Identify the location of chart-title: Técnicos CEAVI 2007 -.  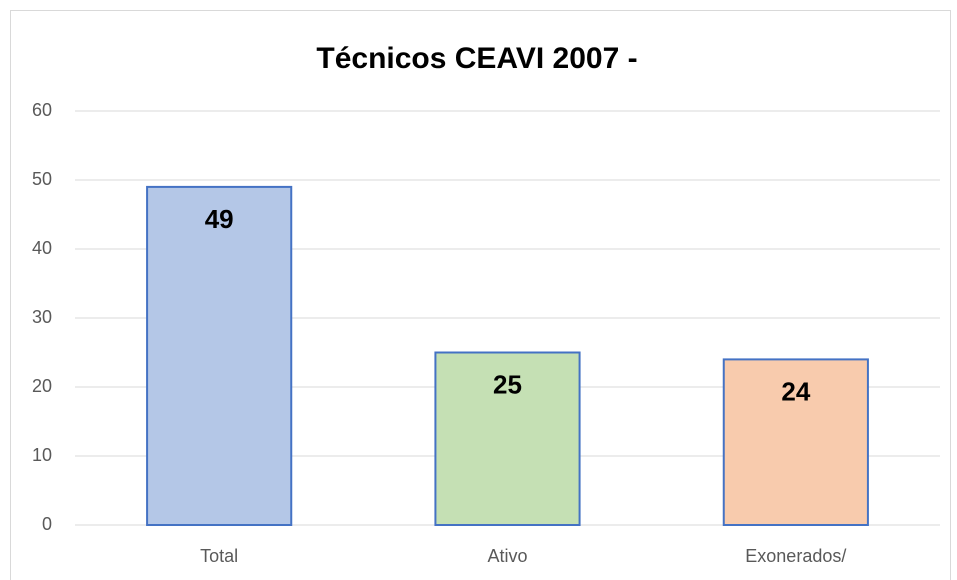
(476, 58).